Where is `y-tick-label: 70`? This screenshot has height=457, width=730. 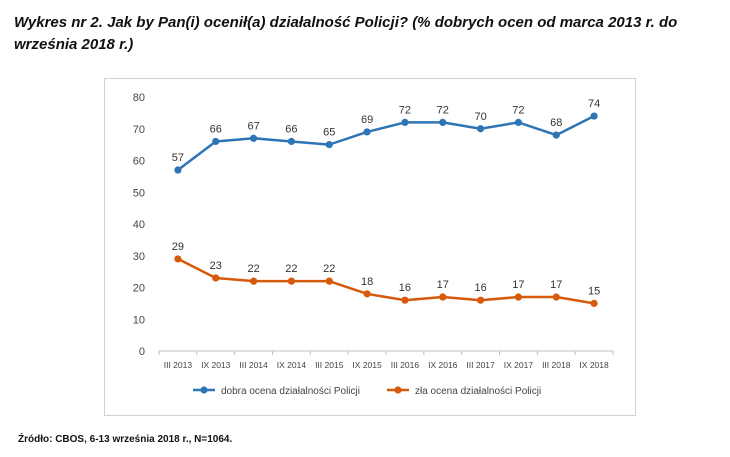
y-tick-label: 70 is located at coordinates (139, 130).